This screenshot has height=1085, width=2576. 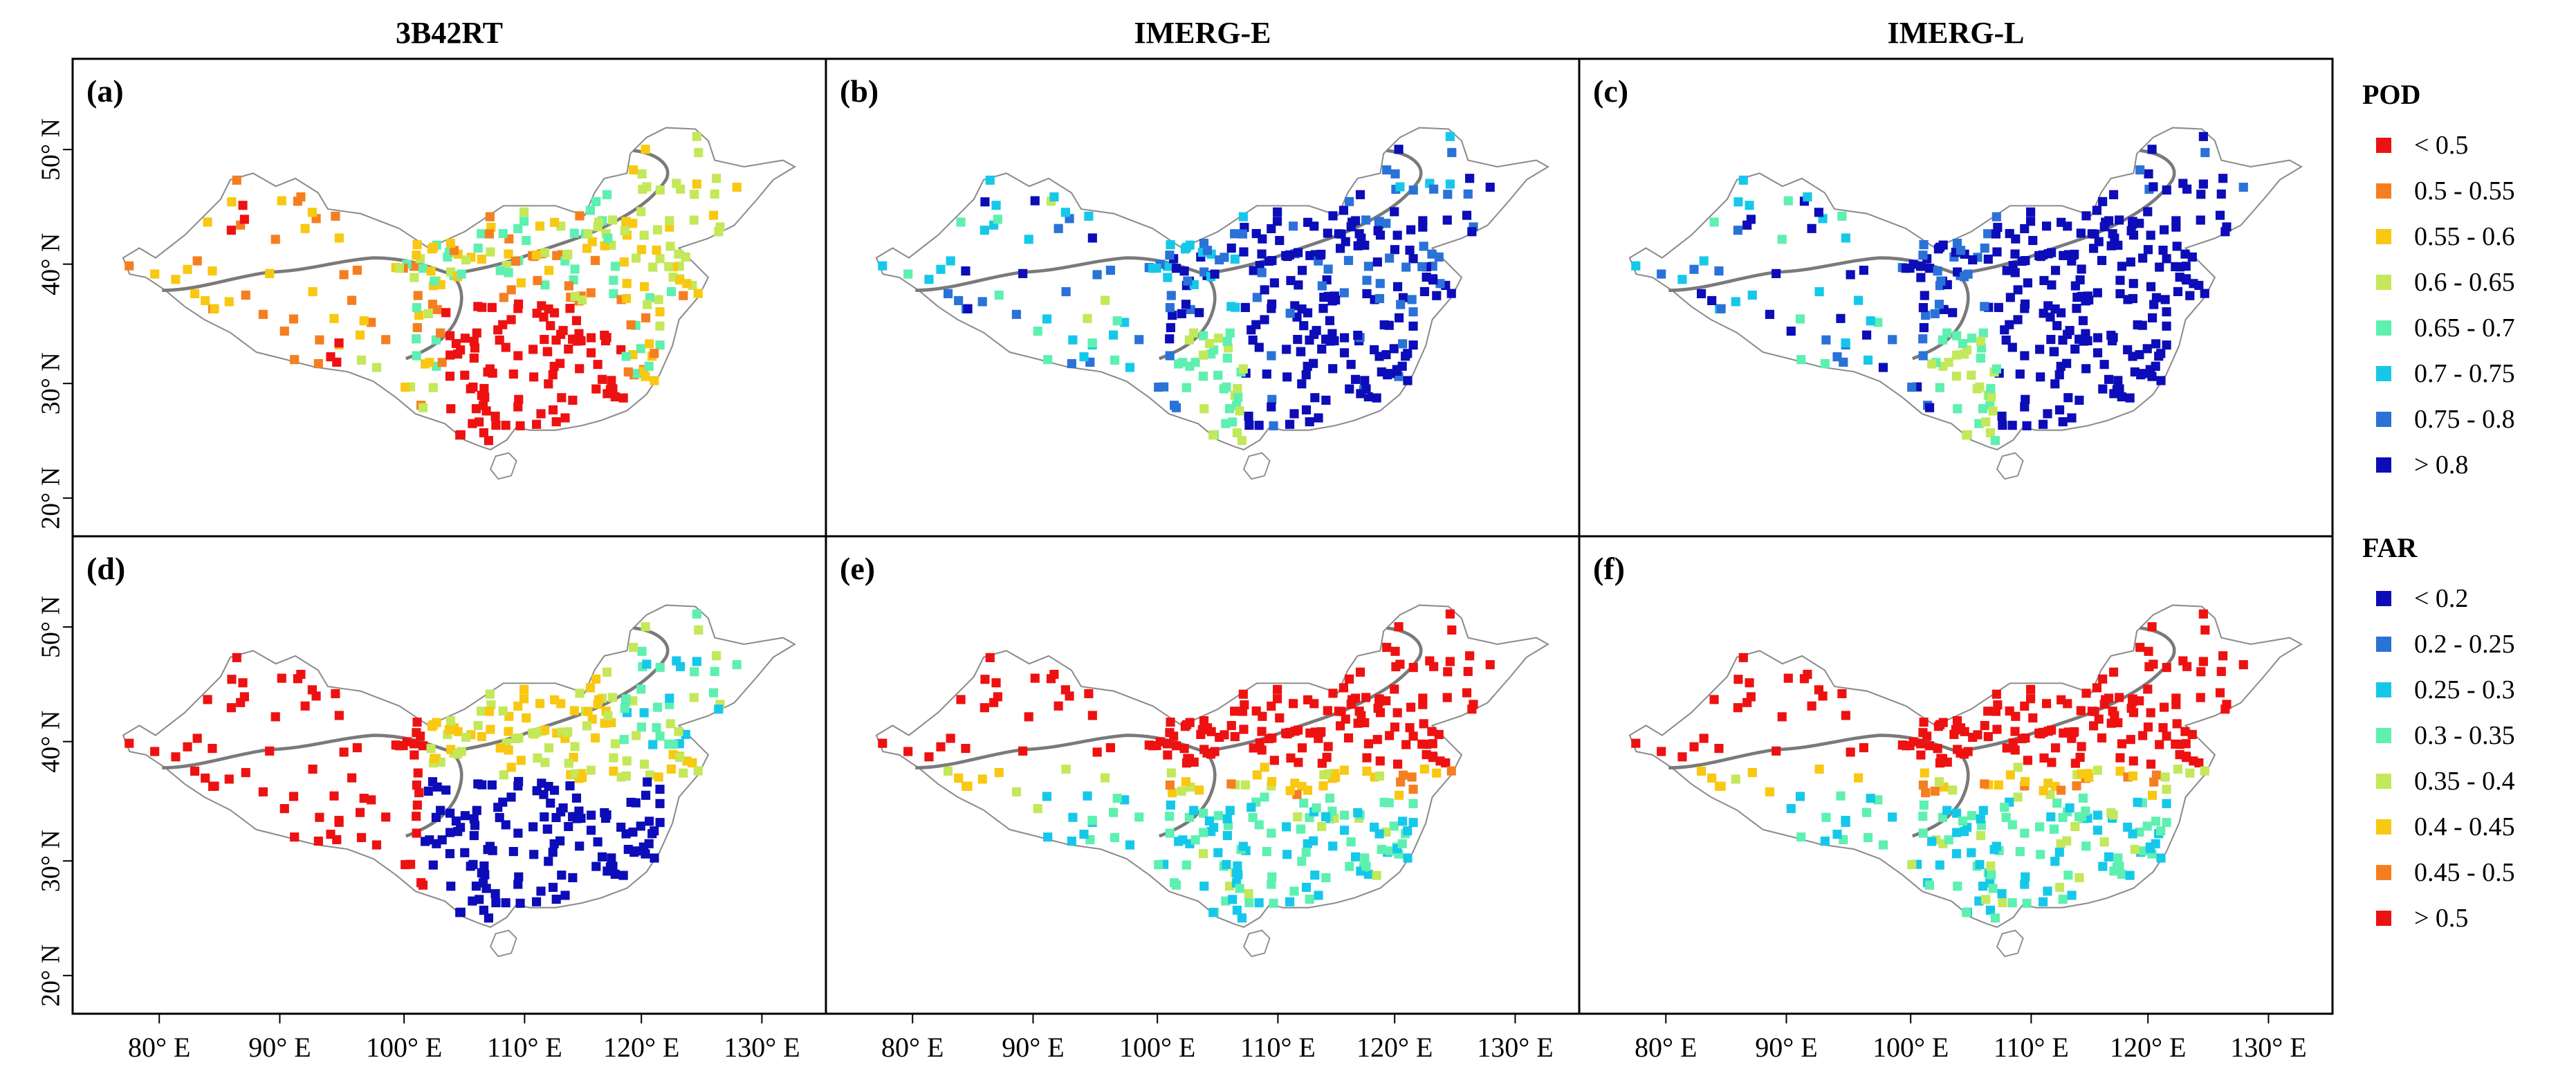 What do you see at coordinates (105, 91) in the screenshot?
I see `panel-label: (a)` at bounding box center [105, 91].